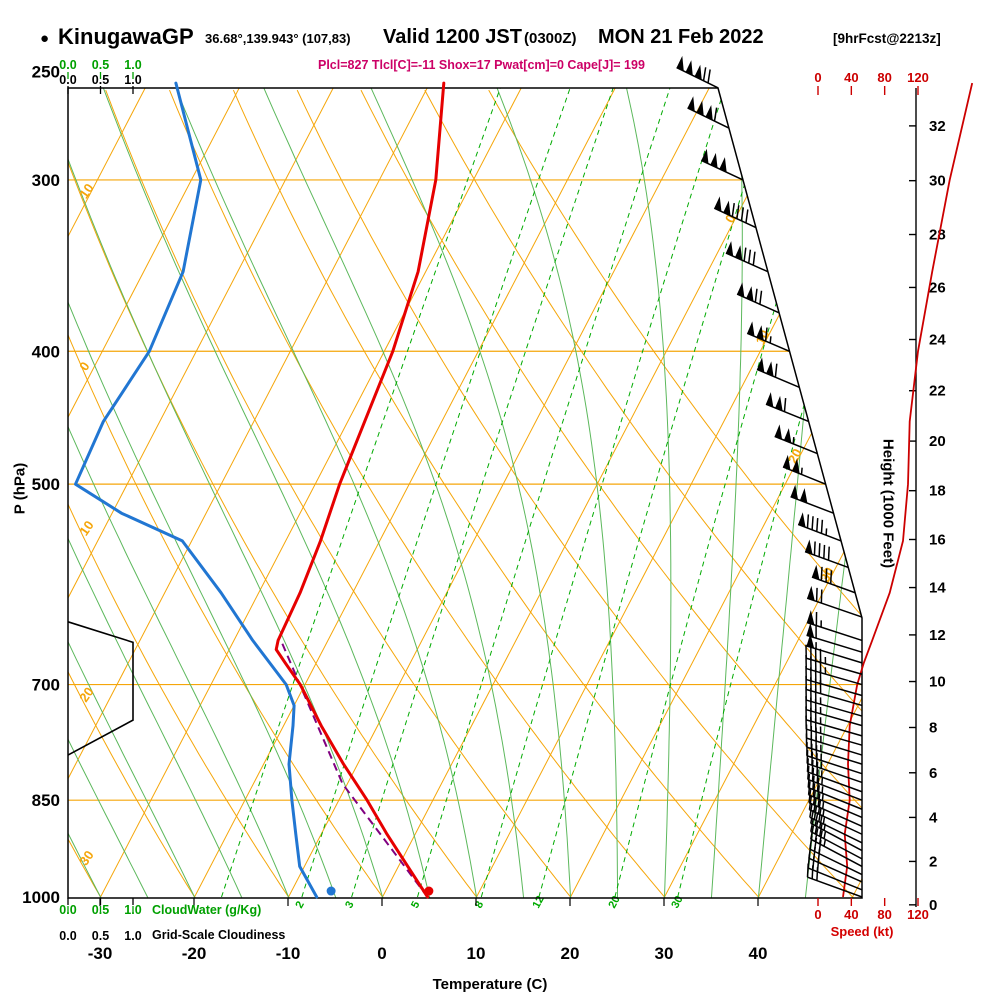 This screenshot has height=1000, width=1000. I want to click on surface-temperature-dot, so click(429, 891).